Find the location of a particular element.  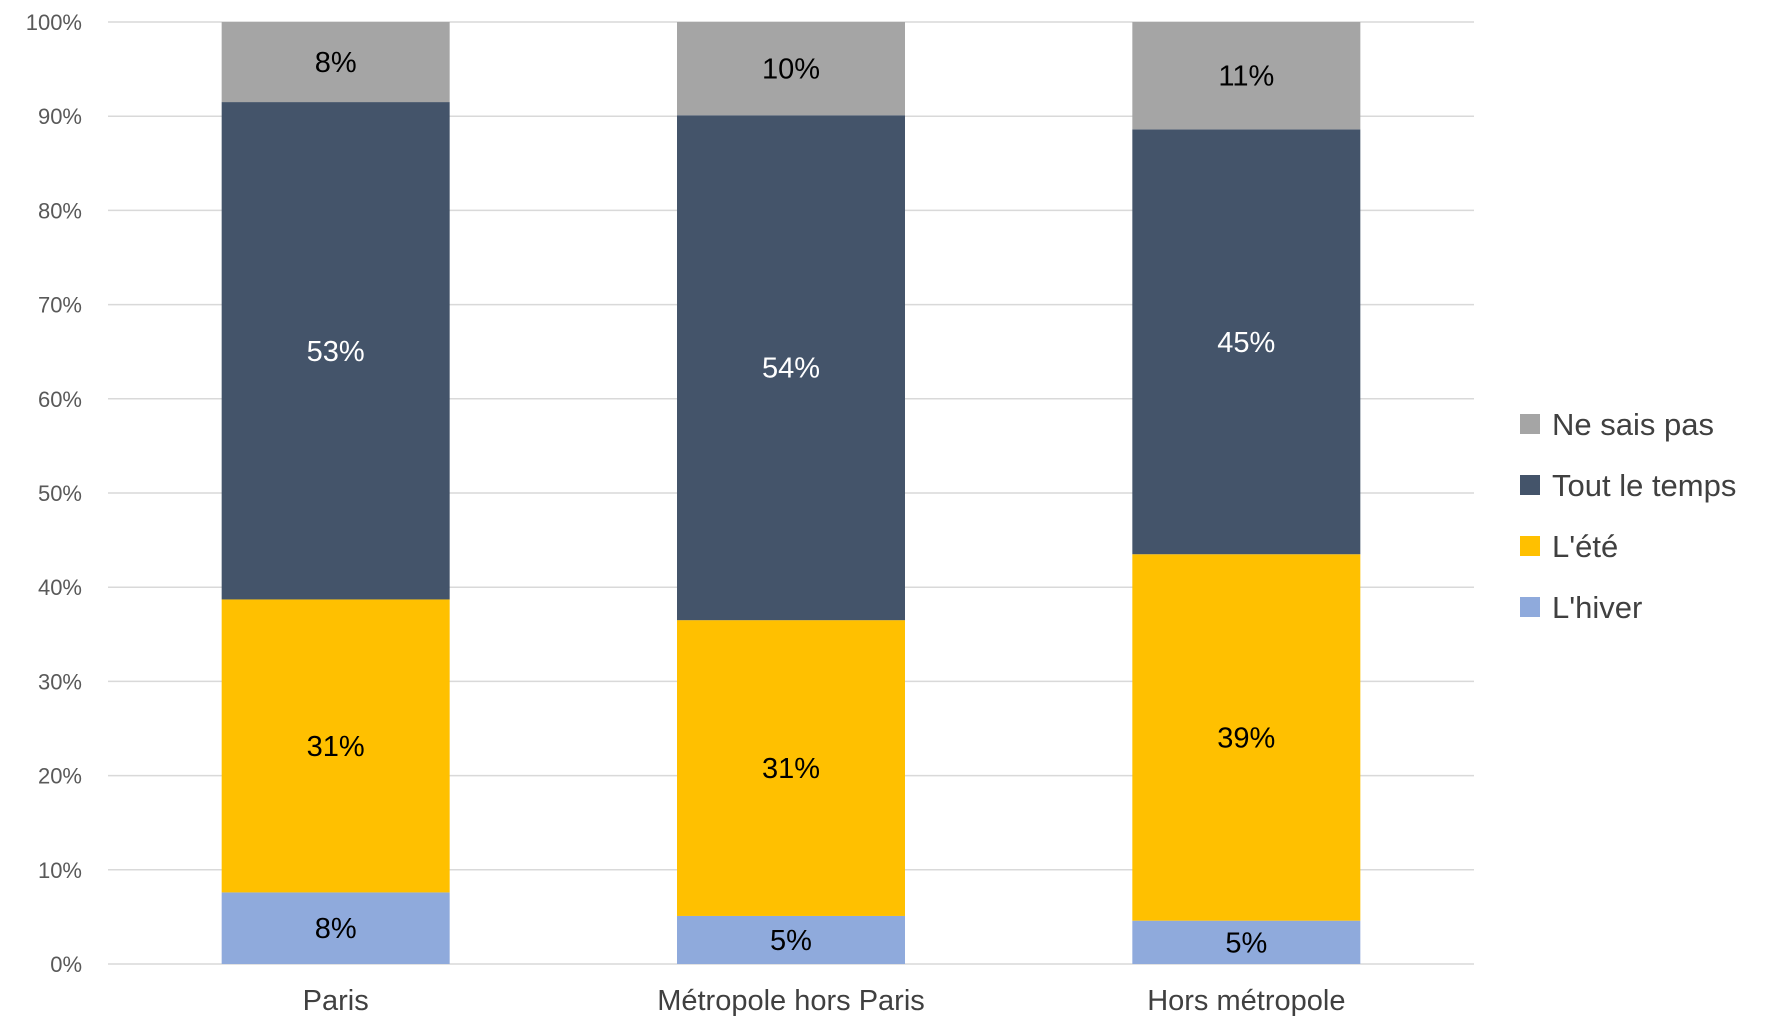

data-label: 10% is located at coordinates (791, 70).